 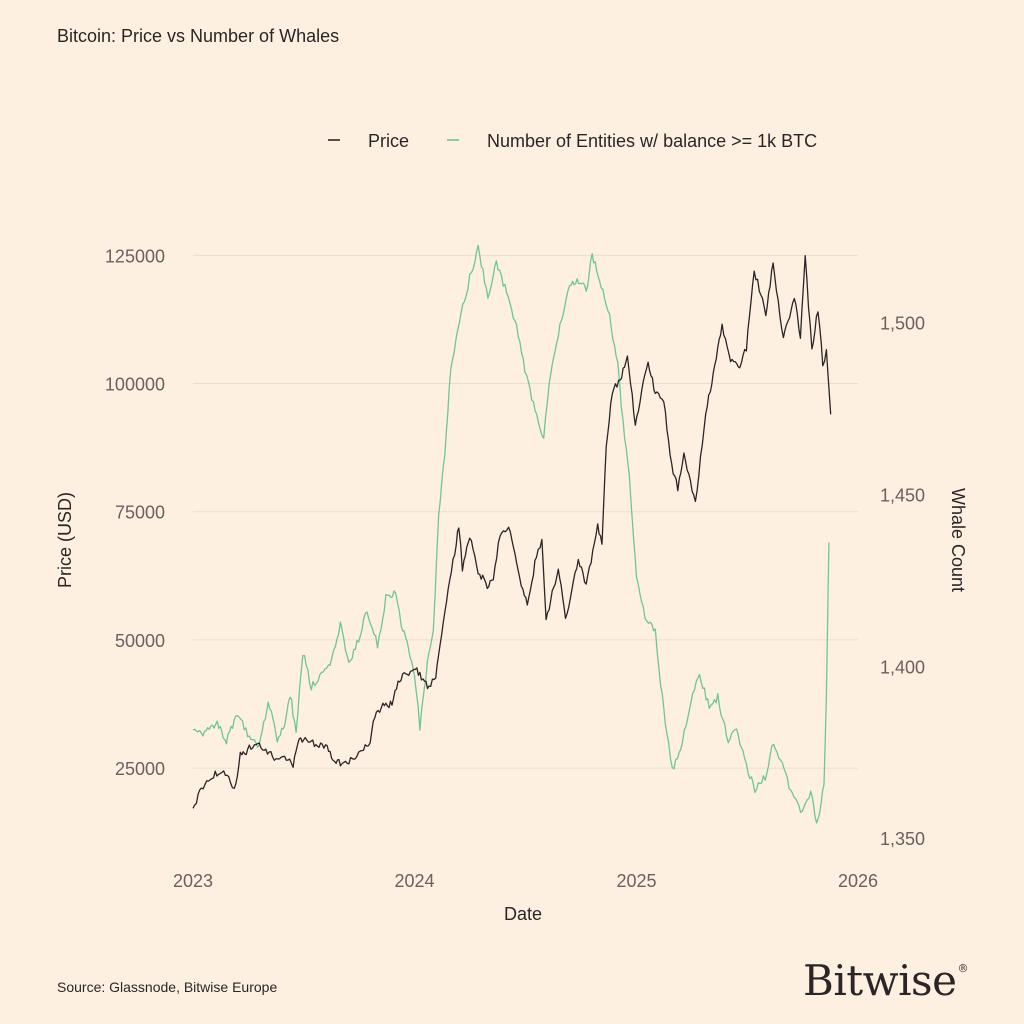 I want to click on y-axis-ticks: 25000 50000 75000 100000 125000, so click(x=135, y=512).